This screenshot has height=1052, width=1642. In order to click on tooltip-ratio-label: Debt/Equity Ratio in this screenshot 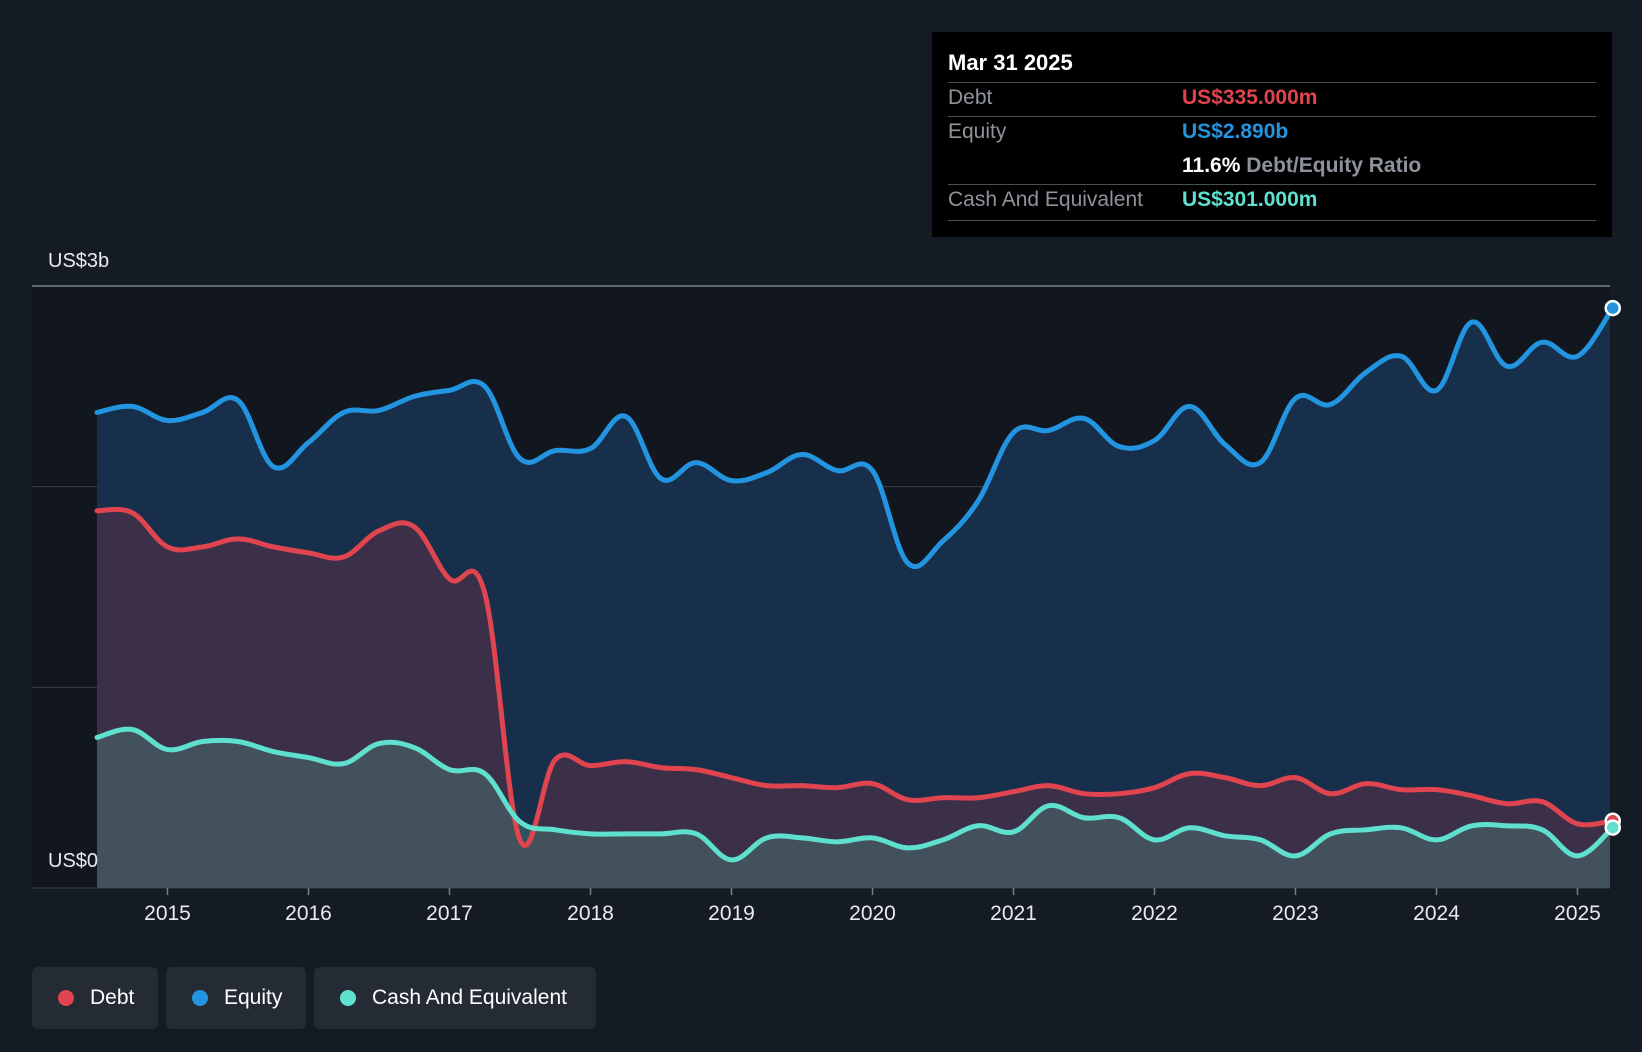, I will do `click(1334, 165)`.